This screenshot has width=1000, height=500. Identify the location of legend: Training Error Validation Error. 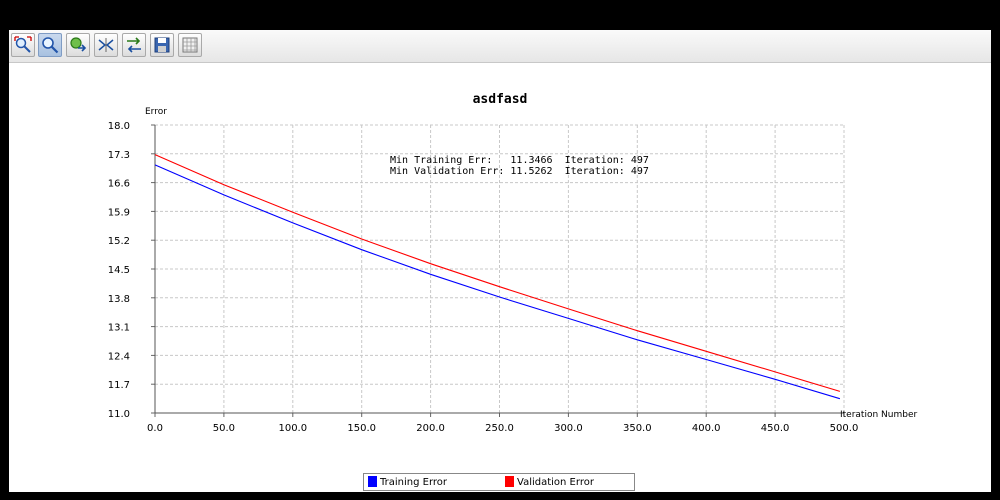
(499, 482).